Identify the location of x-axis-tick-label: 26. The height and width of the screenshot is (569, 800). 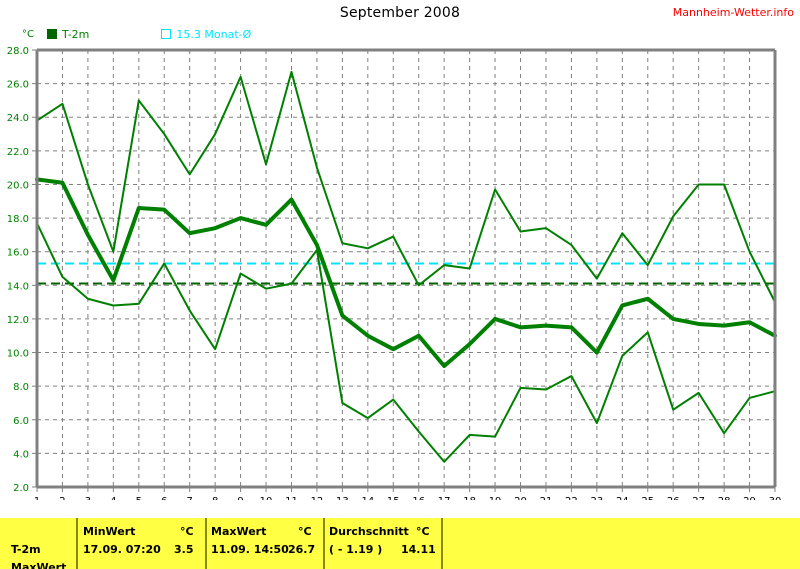
(673, 498).